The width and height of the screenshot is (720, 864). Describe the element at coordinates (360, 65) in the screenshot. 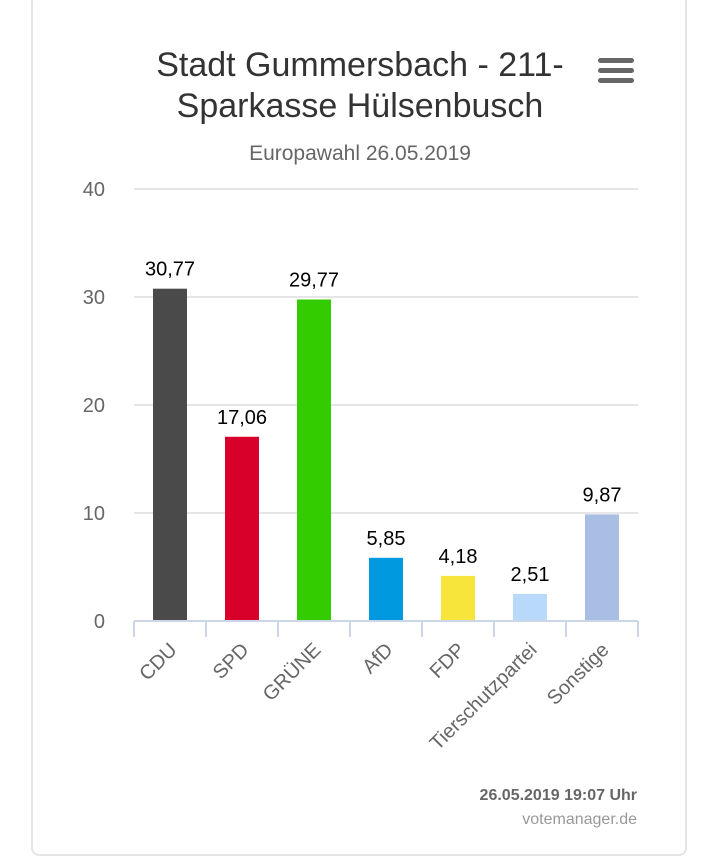

I see `chart-title-line-1: Stadt Gummersbach - 211-` at that location.